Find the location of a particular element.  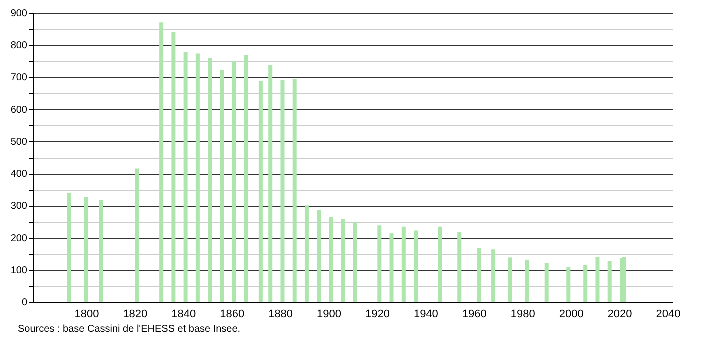

x-tick-label: 1940 is located at coordinates (426, 314).